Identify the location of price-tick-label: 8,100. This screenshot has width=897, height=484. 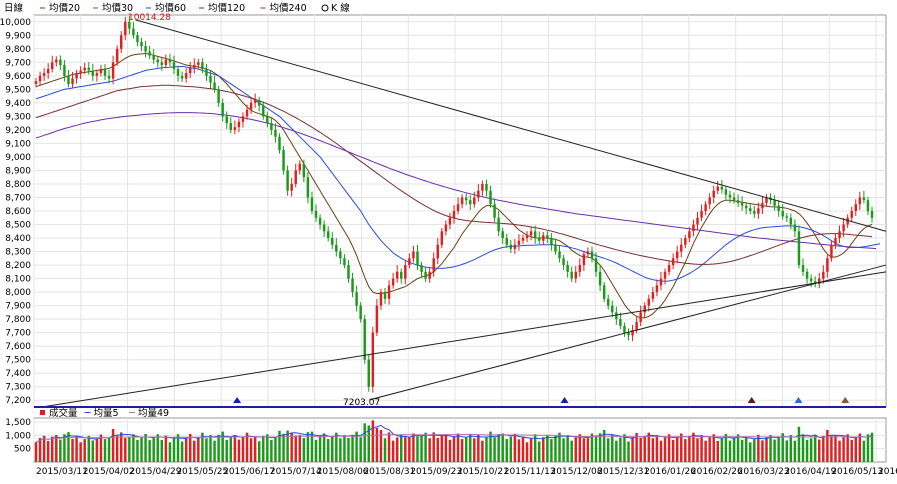
(18, 280).